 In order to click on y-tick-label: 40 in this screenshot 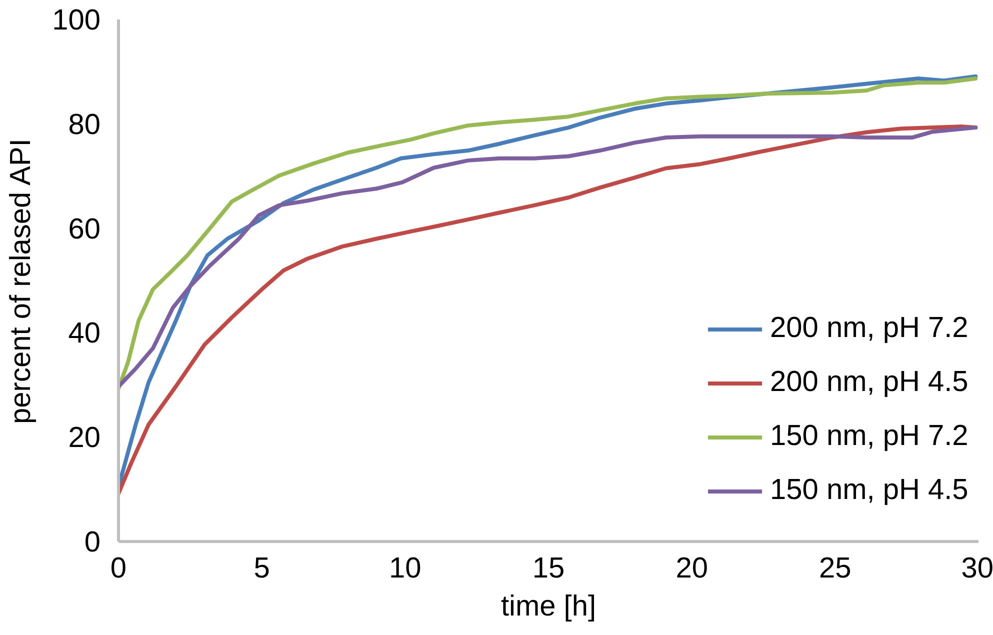, I will do `click(84, 334)`.